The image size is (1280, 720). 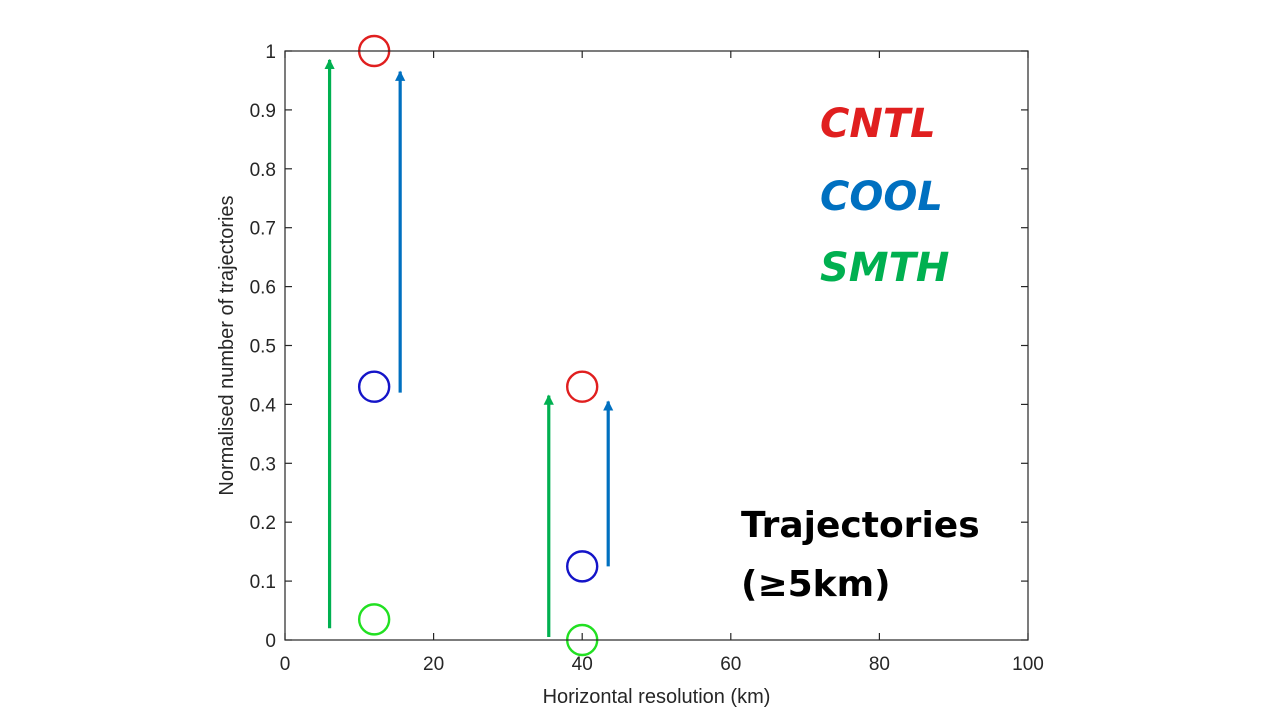 I want to click on x-tick-label: 20, so click(x=433, y=664).